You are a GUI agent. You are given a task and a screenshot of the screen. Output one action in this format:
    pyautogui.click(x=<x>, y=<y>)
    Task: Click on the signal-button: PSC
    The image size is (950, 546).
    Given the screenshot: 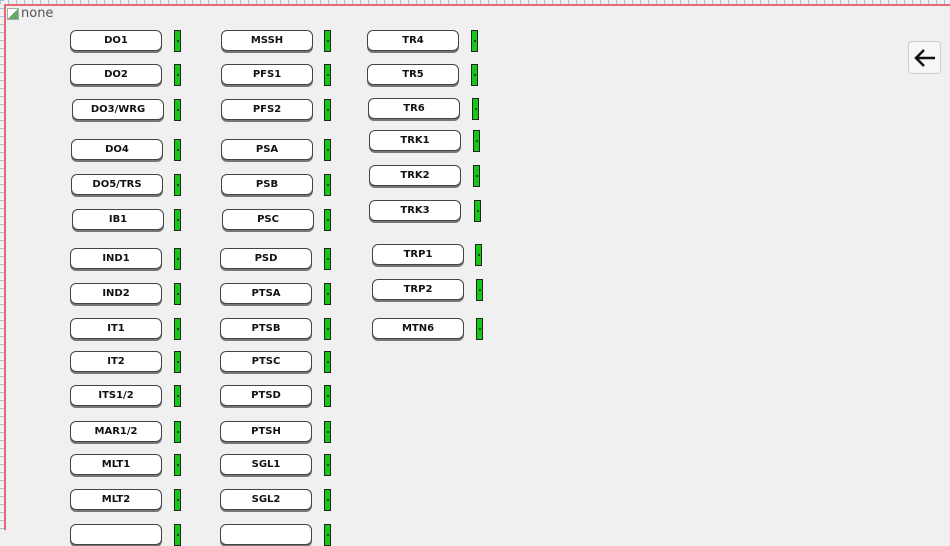 What is the action you would take?
    pyautogui.click(x=268, y=219)
    